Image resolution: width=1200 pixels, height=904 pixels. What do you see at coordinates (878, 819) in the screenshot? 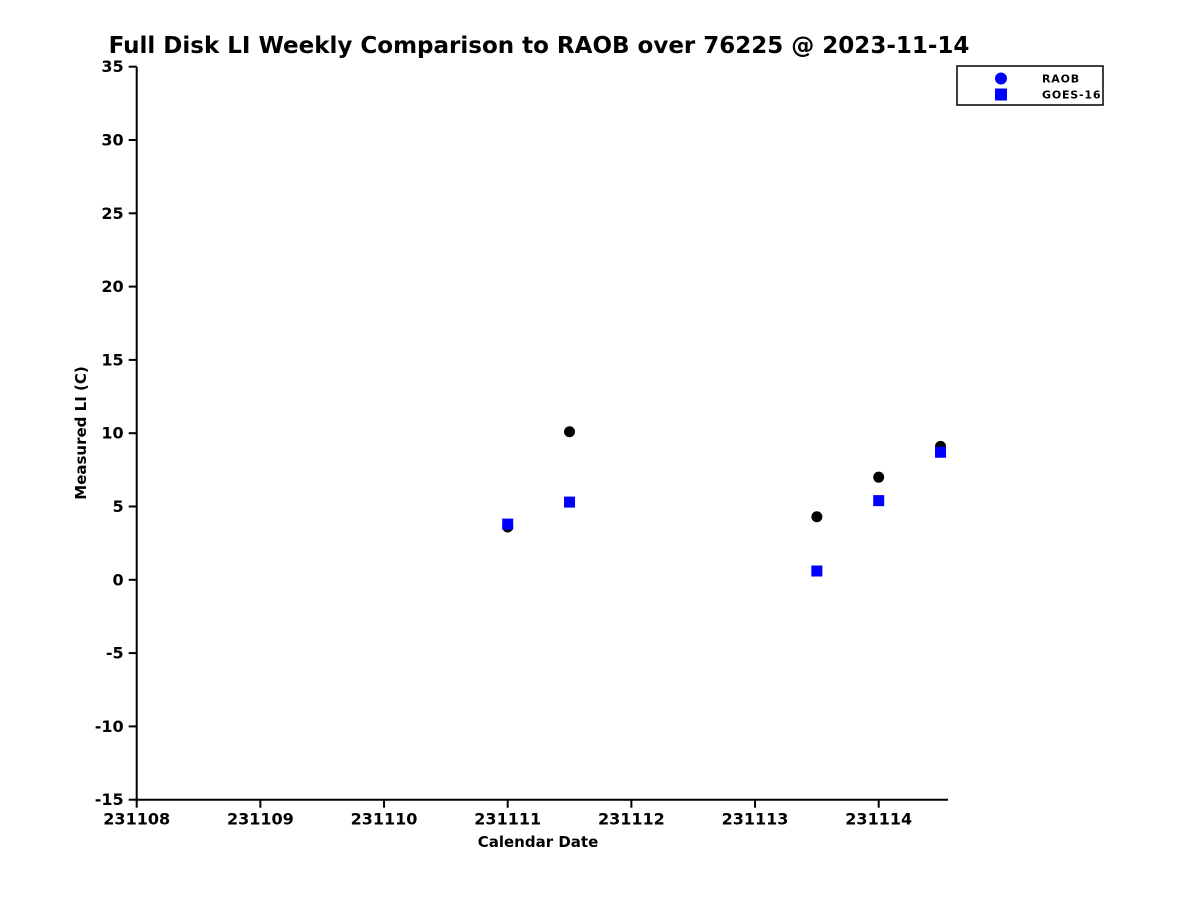
I see `x-tick-label: 231114` at bounding box center [878, 819].